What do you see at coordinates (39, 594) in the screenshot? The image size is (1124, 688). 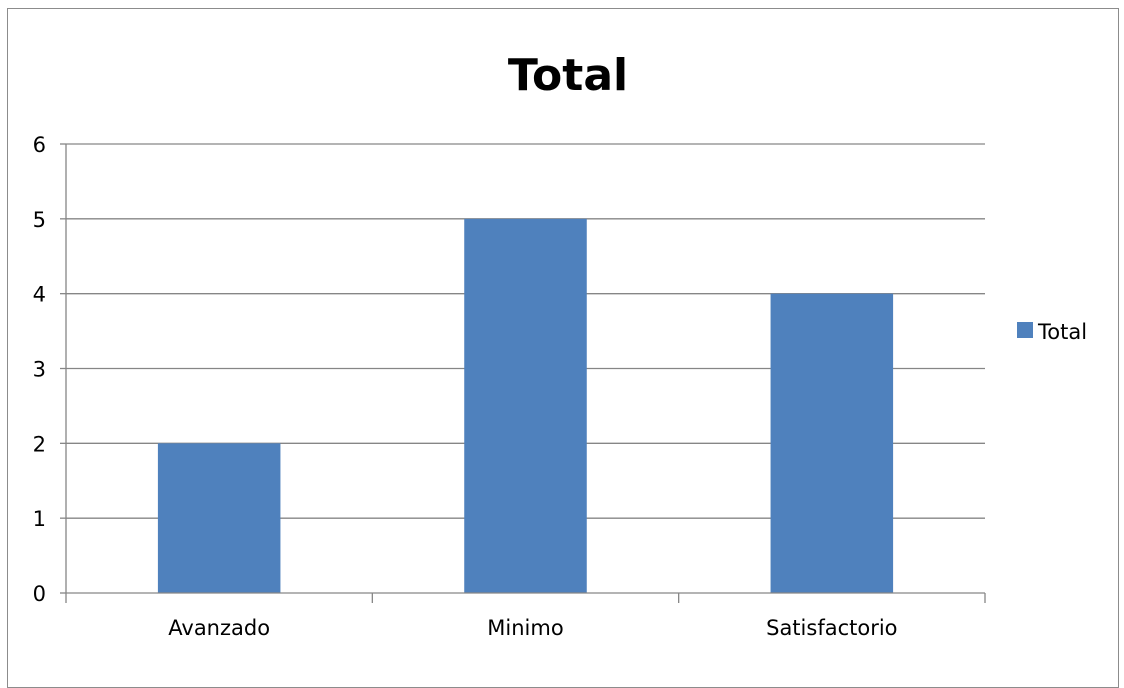 I see `y-tick-label-0: 0` at bounding box center [39, 594].